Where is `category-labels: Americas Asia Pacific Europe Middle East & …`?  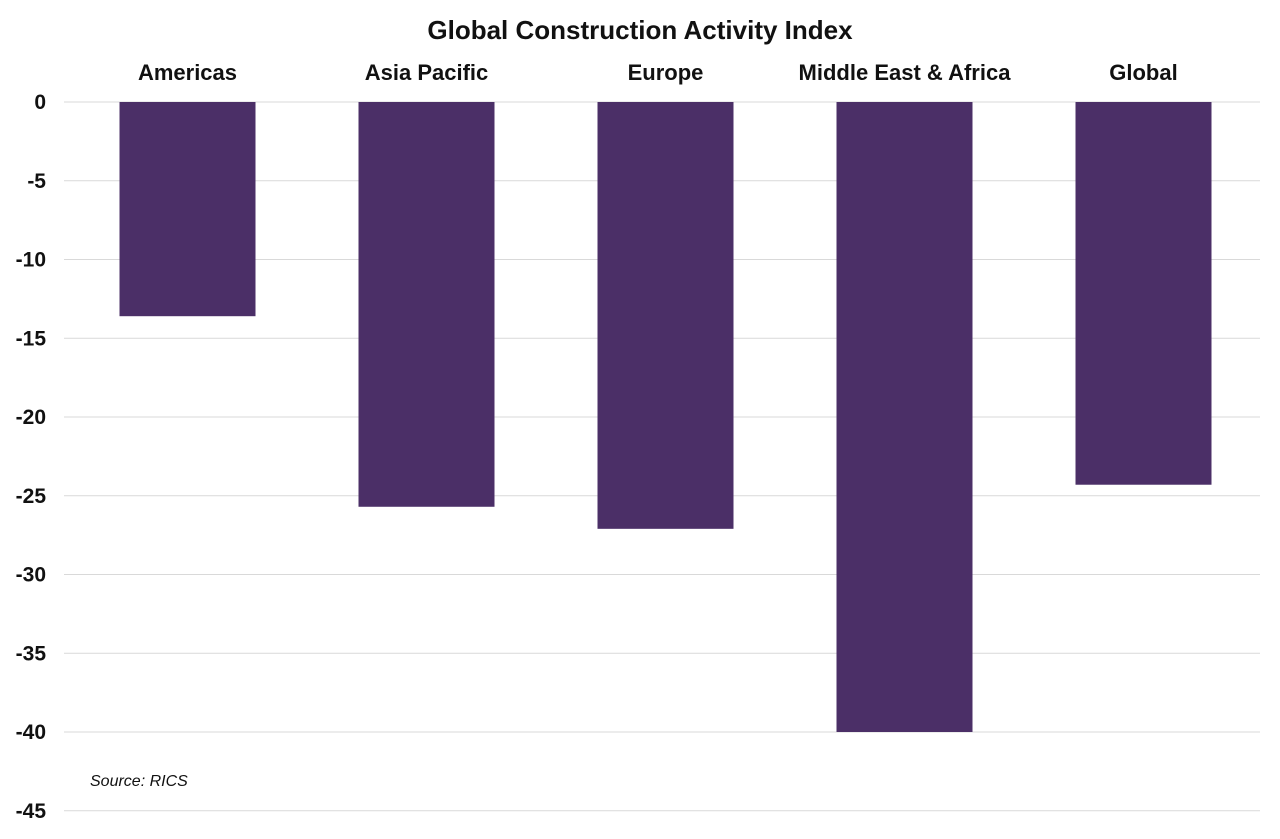 category-labels: Americas Asia Pacific Europe Middle East & … is located at coordinates (658, 72).